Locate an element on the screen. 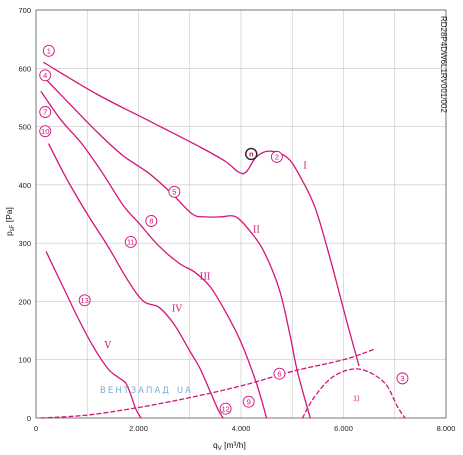 The height and width of the screenshot is (455, 463). curve-marker-7: 7 is located at coordinates (45, 112).